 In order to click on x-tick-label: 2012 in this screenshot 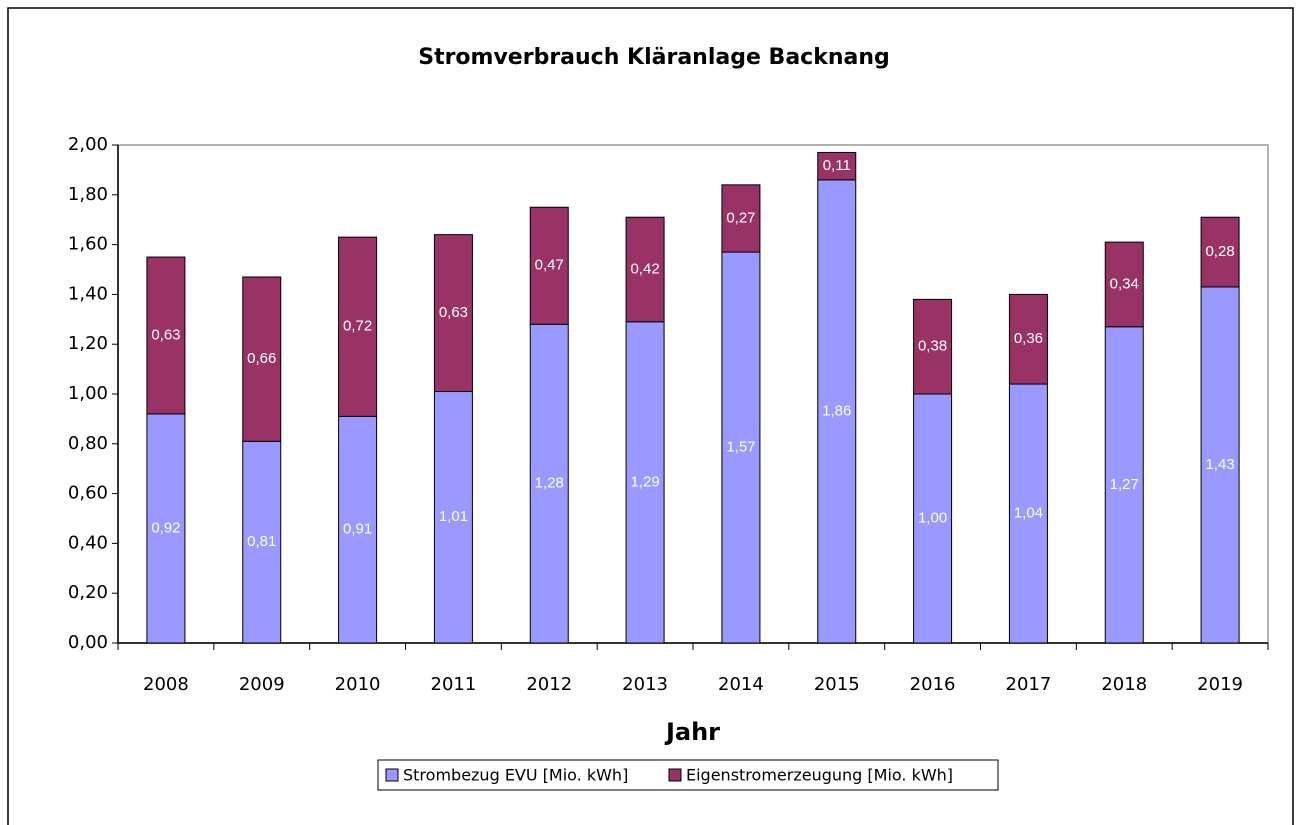, I will do `click(549, 684)`.